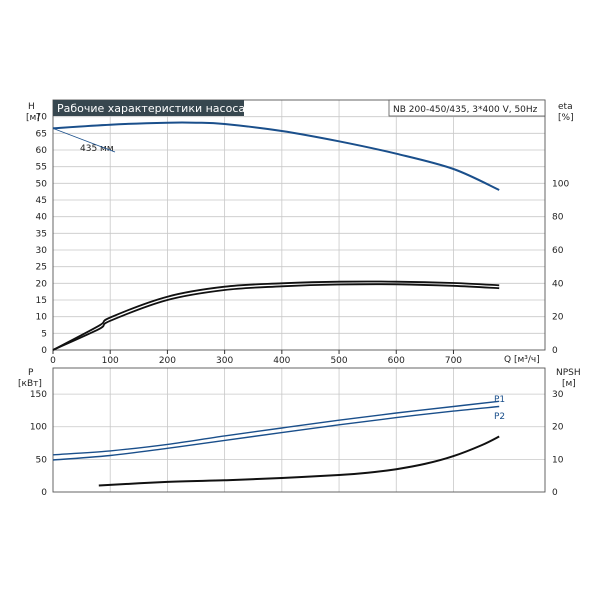 The image size is (600, 600). What do you see at coordinates (33, 118) in the screenshot?
I see `top-y-left-unit: [м]` at bounding box center [33, 118].